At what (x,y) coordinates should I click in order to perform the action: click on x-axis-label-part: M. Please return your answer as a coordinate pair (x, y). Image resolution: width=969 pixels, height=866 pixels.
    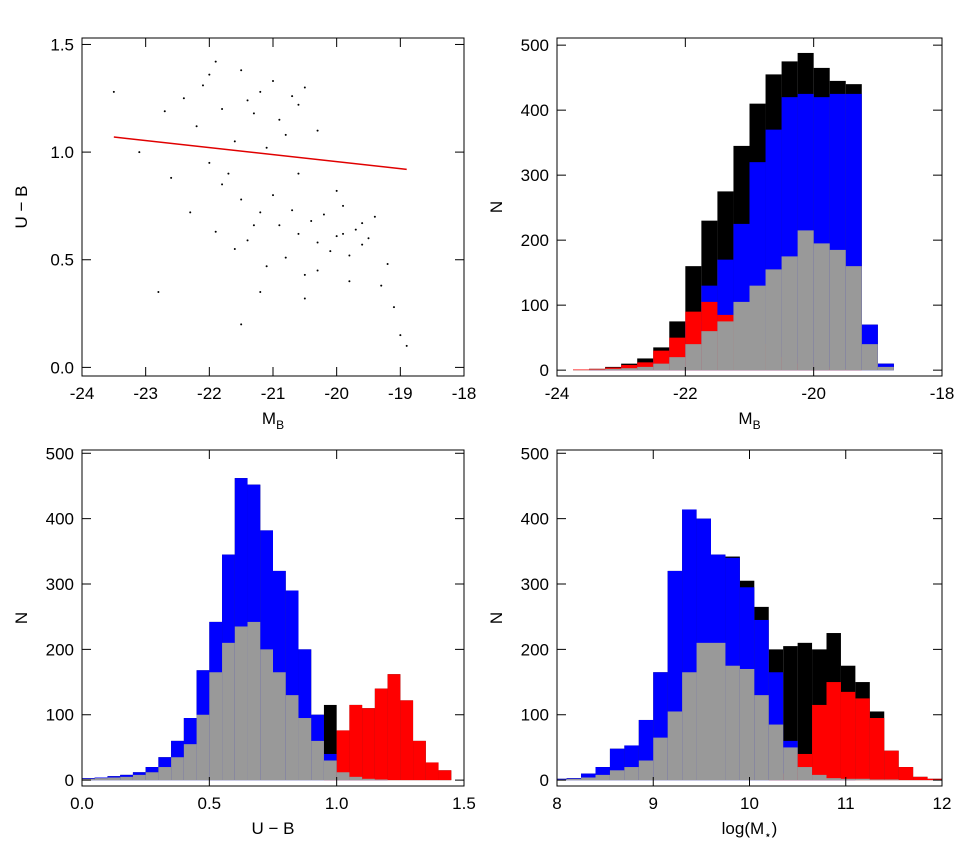
    Looking at the image, I should click on (745, 418).